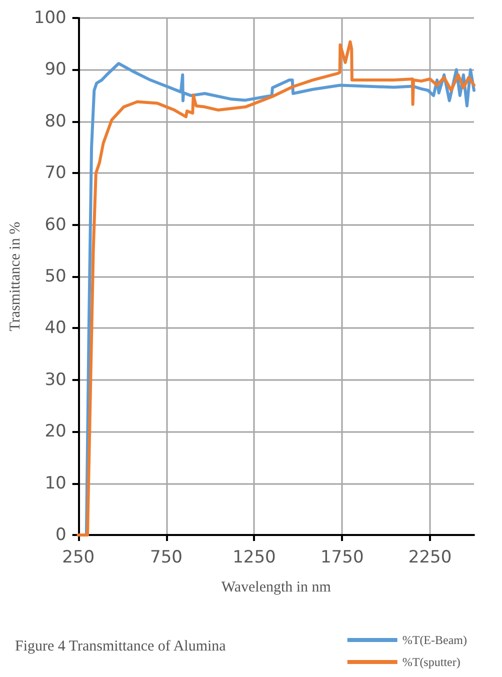 The width and height of the screenshot is (502, 677). Describe the element at coordinates (55, 121) in the screenshot. I see `y-tick-label: 80` at that location.